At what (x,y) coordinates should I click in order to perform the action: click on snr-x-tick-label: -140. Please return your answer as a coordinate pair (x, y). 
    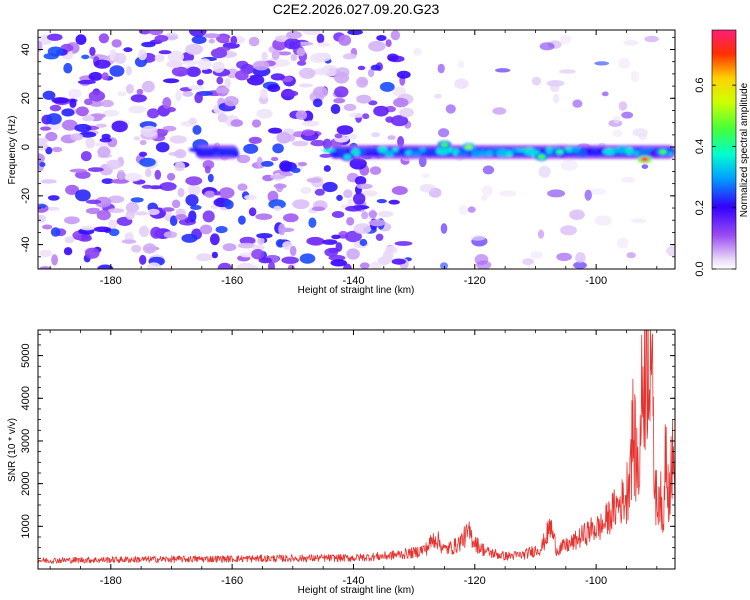
    Looking at the image, I should click on (353, 581).